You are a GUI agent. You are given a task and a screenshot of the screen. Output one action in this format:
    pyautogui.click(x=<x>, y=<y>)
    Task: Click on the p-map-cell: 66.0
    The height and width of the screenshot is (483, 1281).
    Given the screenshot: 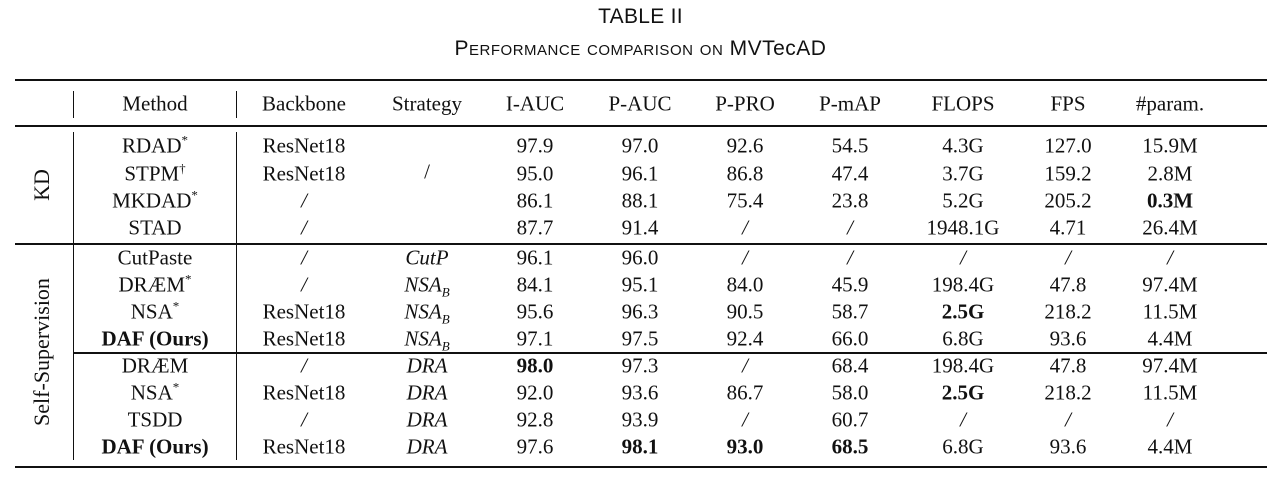 What is the action you would take?
    pyautogui.click(x=850, y=338)
    